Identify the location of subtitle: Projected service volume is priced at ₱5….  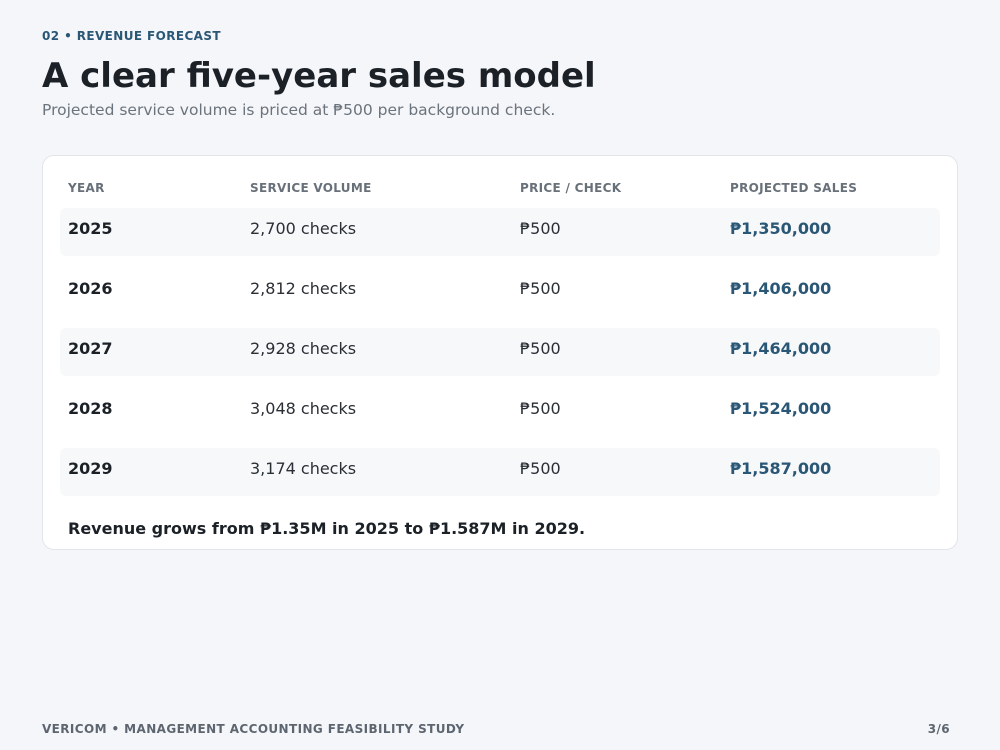
(299, 110).